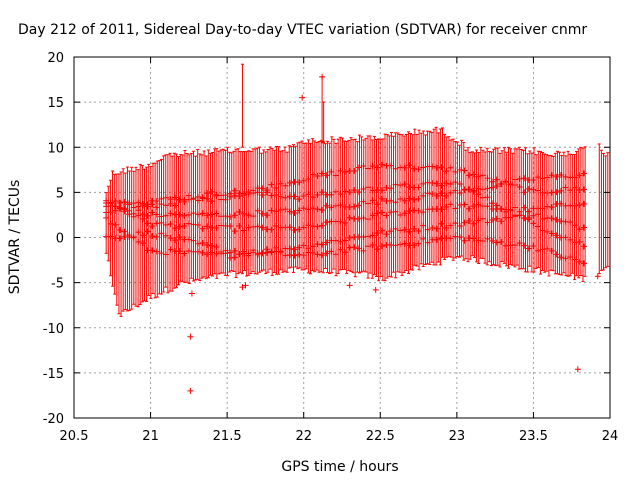 This screenshot has height=480, width=640. I want to click on y-tick-label: 5, so click(60, 193).